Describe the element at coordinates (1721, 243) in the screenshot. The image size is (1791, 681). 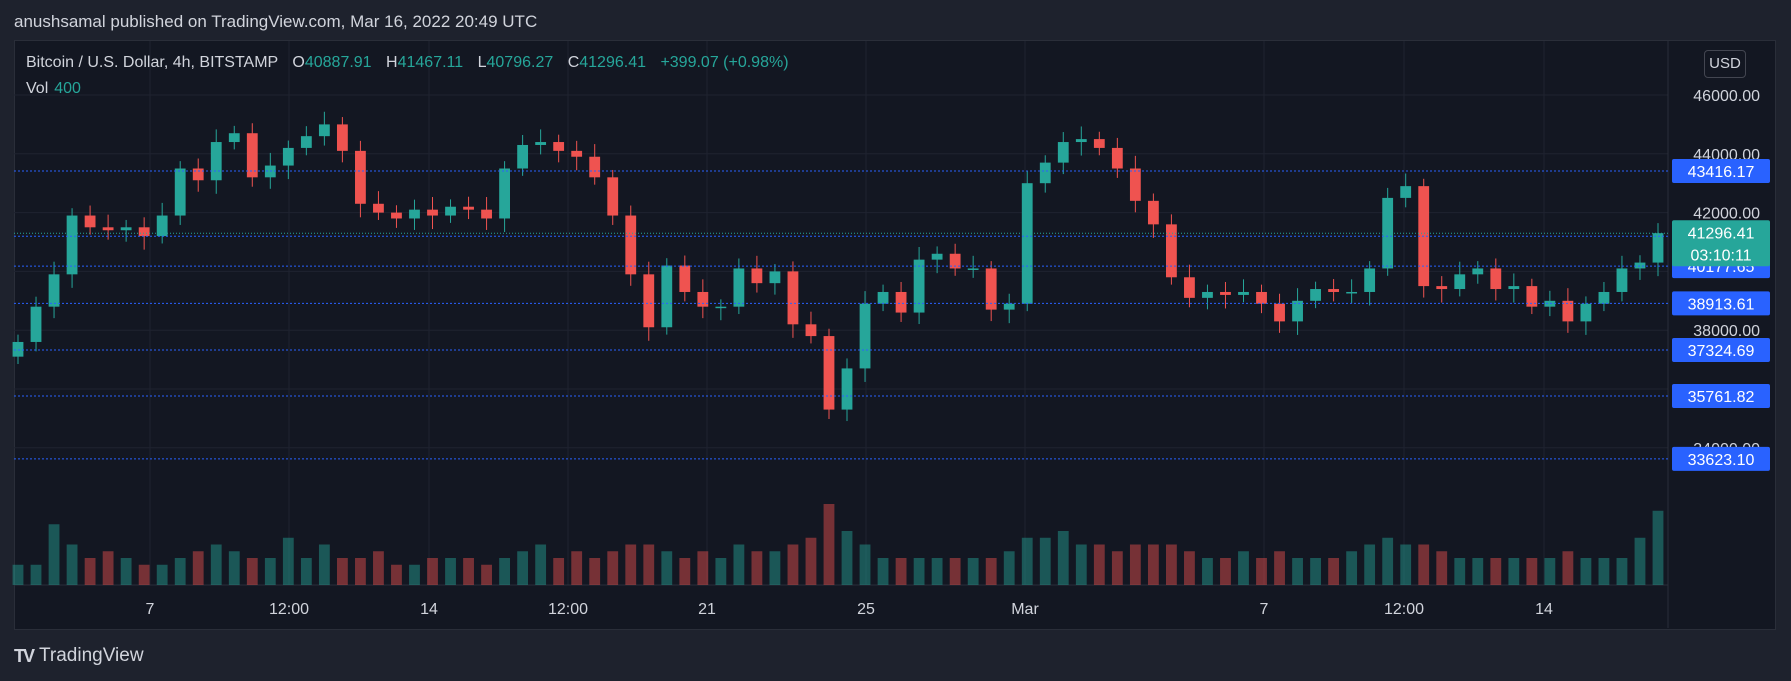
I see `current-price-tag` at that location.